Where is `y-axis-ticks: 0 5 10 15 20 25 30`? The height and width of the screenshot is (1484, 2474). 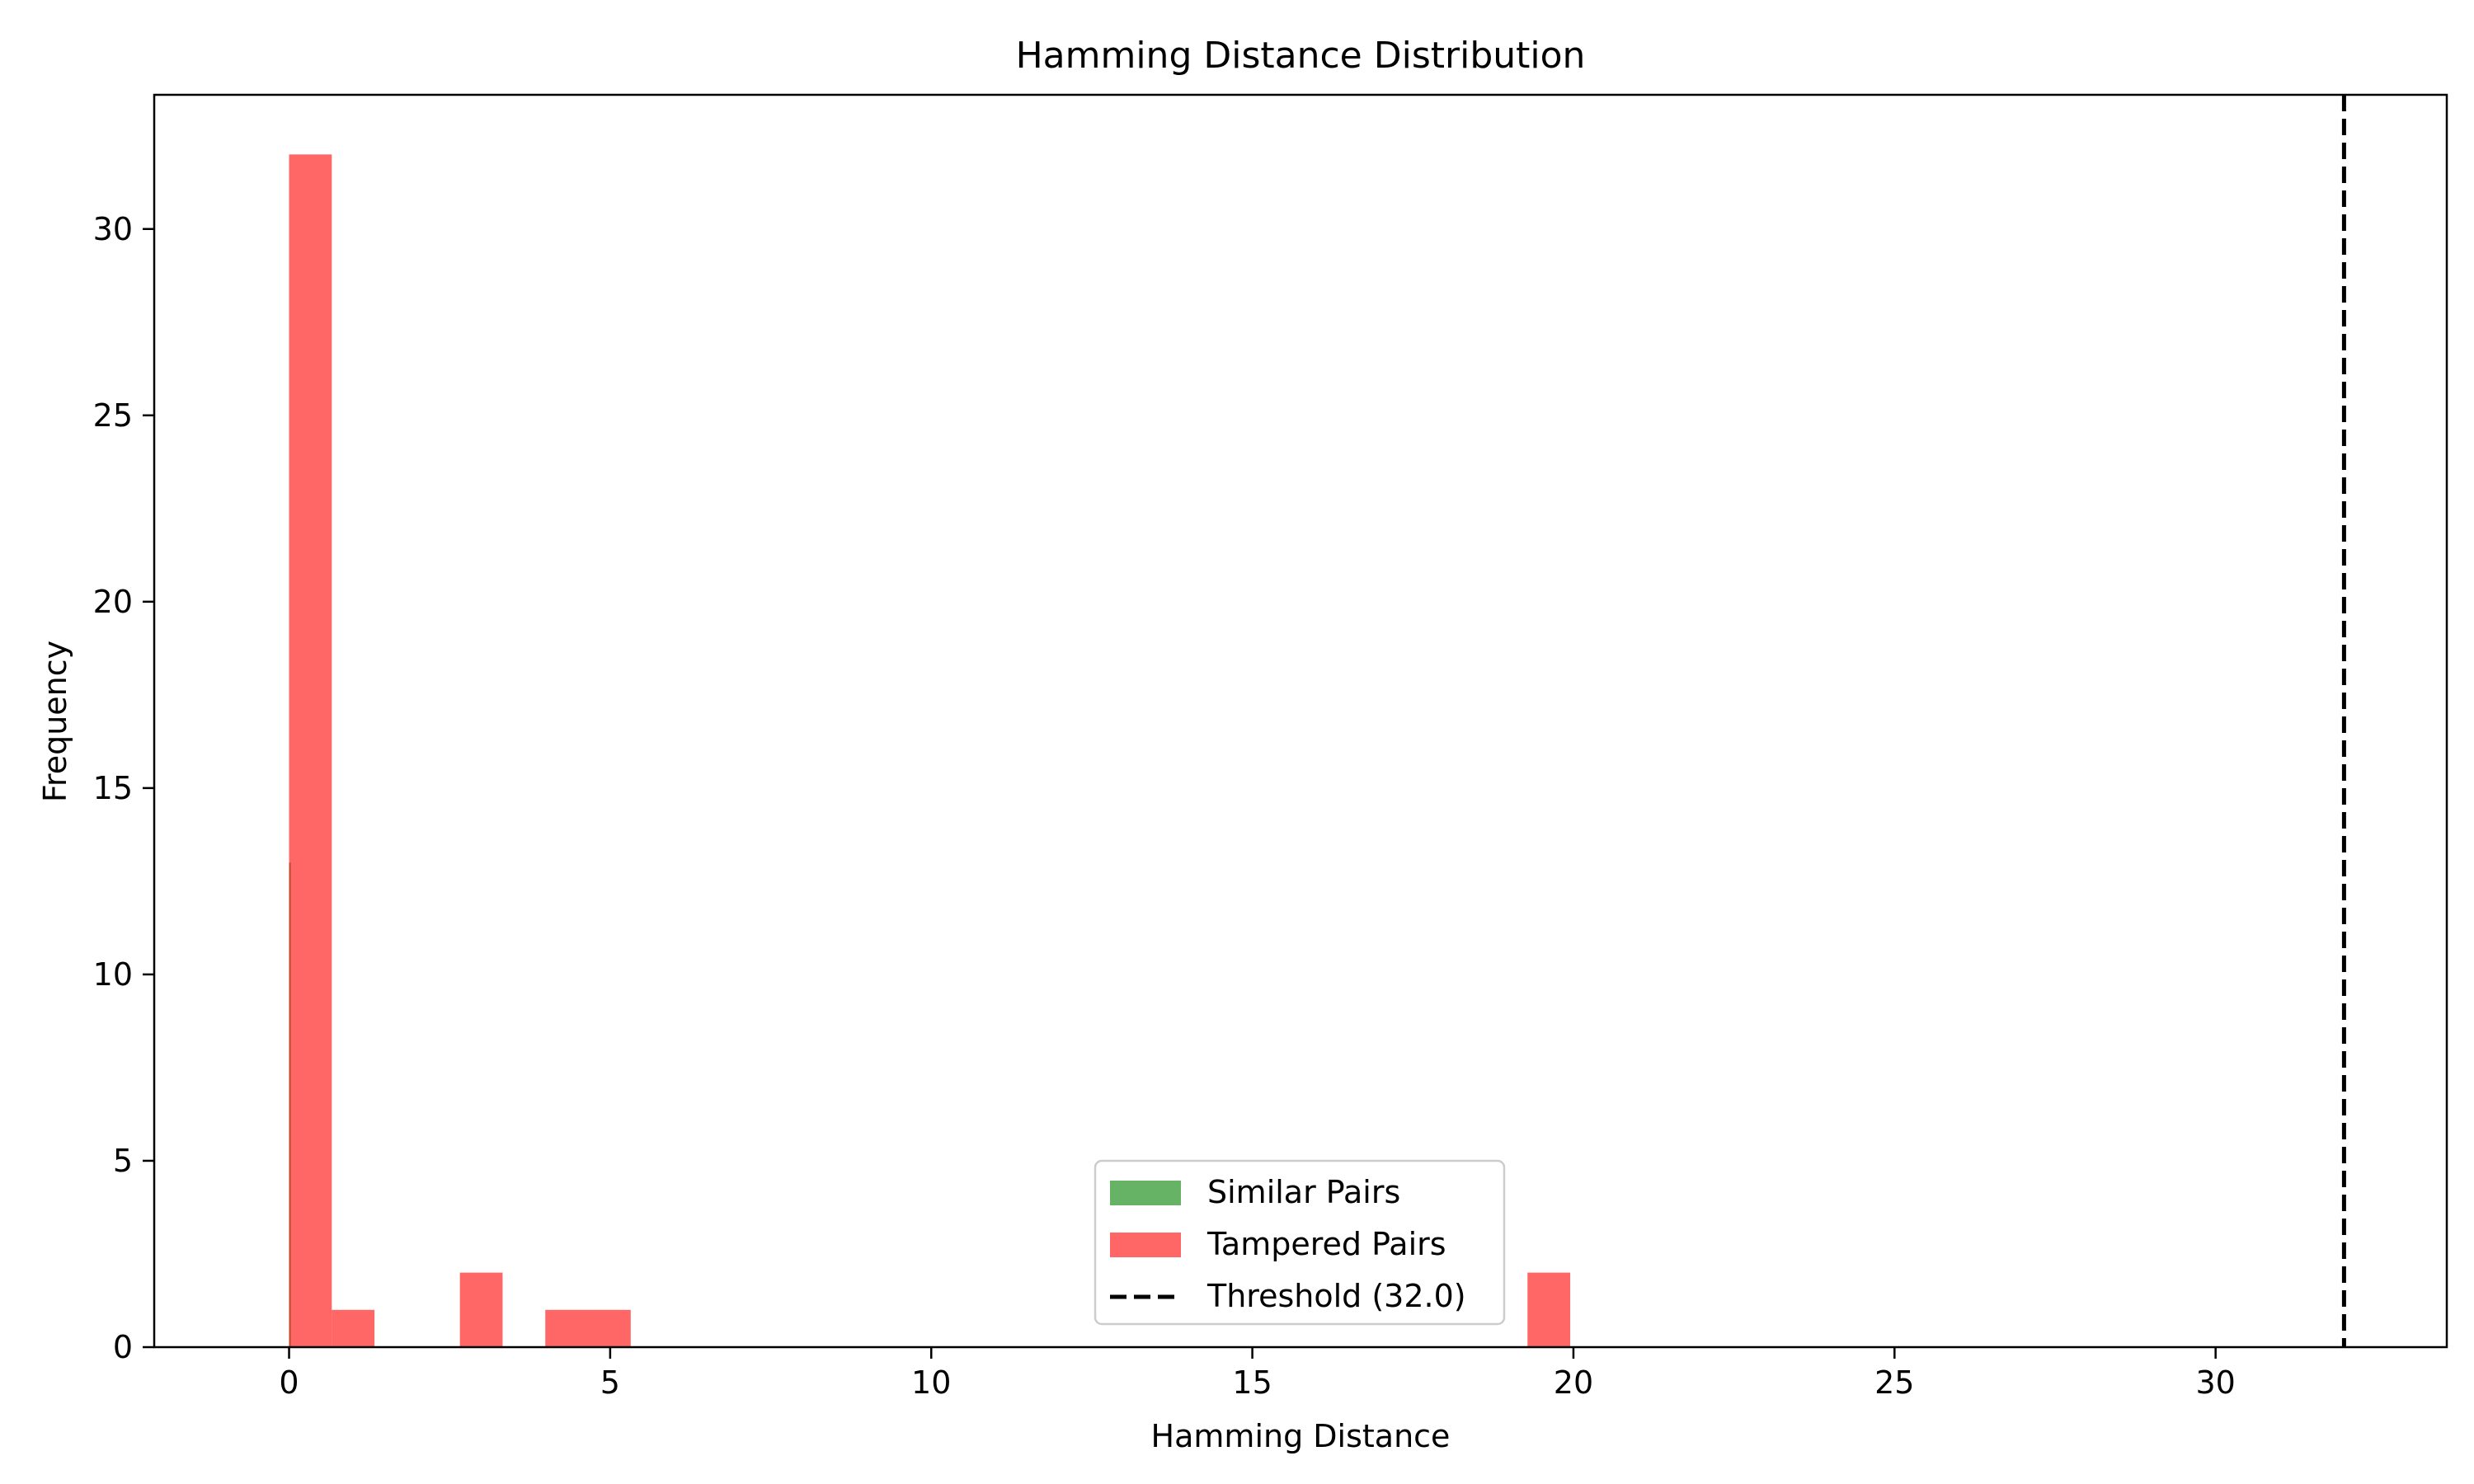
y-axis-ticks: 0 5 10 15 20 25 30 is located at coordinates (123, 788).